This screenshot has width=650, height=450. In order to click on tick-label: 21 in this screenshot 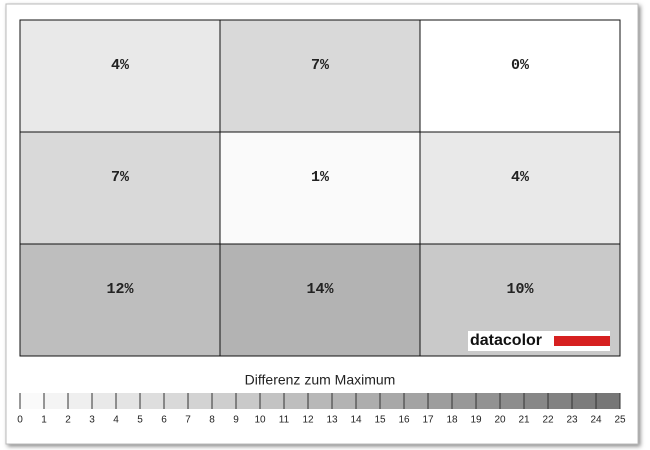, I will do `click(524, 420)`.